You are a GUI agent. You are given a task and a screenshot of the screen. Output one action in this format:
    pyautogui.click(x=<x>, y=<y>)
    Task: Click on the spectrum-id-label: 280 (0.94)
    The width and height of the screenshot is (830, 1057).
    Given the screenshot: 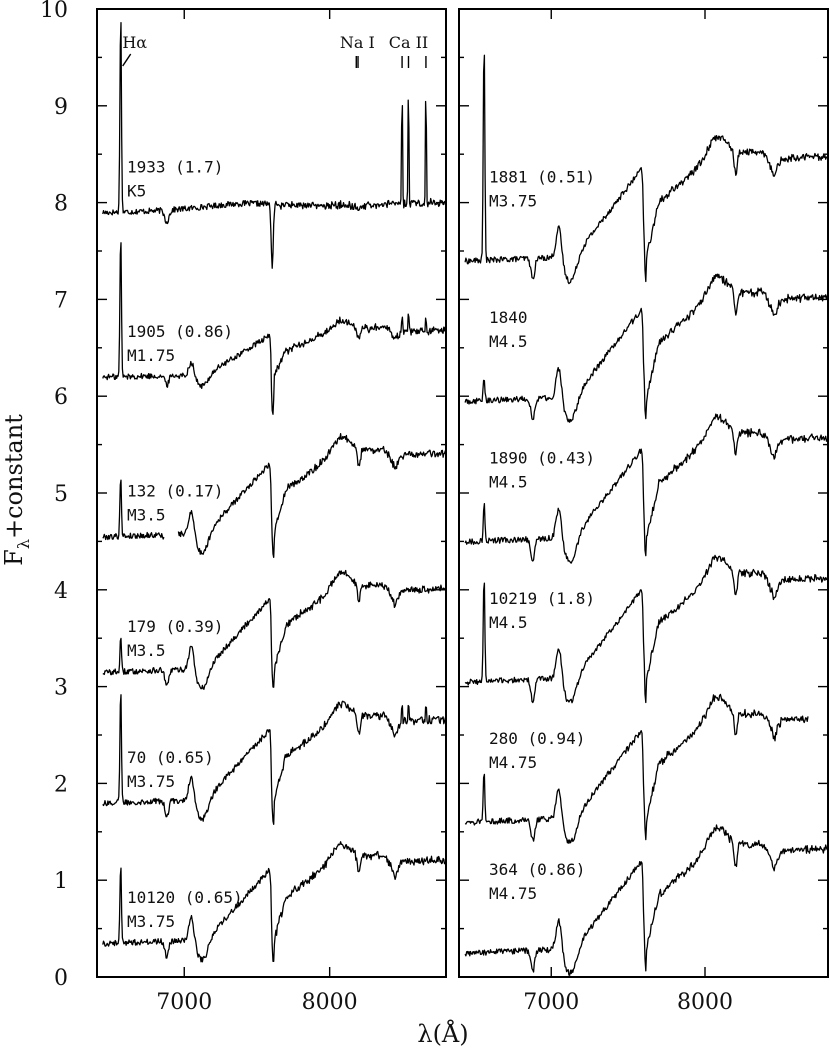 What is the action you would take?
    pyautogui.click(x=537, y=738)
    